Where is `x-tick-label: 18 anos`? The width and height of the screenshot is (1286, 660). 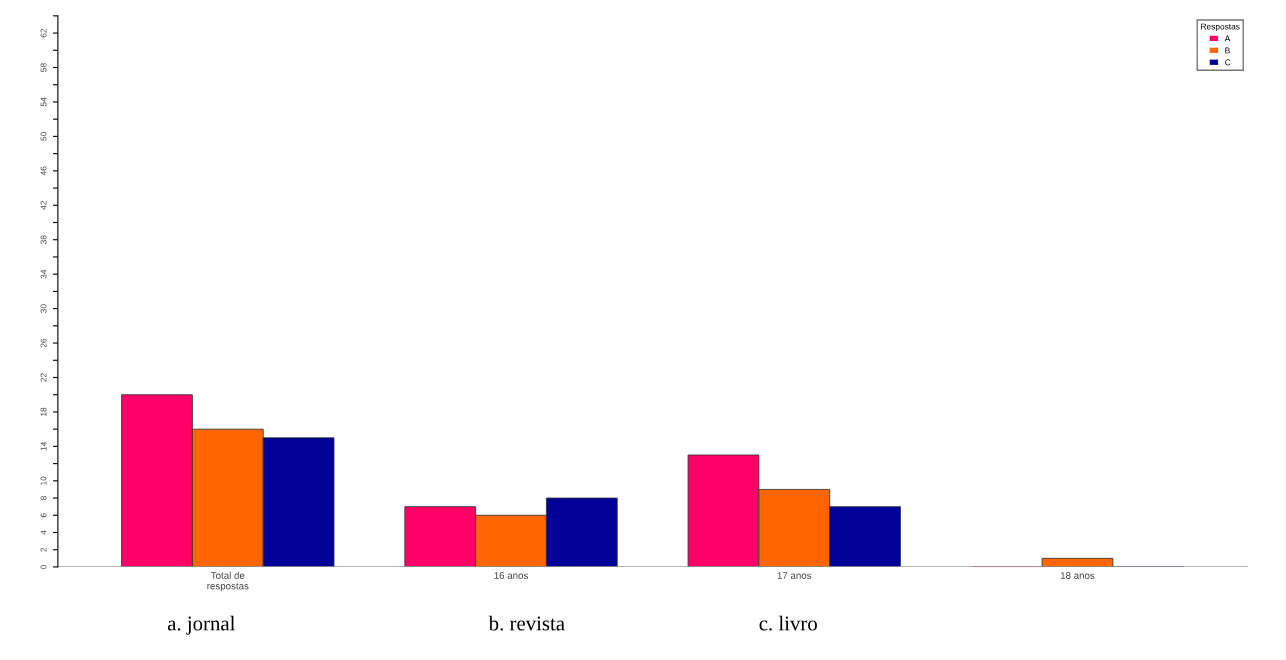
x-tick-label: 18 anos is located at coordinates (1077, 575).